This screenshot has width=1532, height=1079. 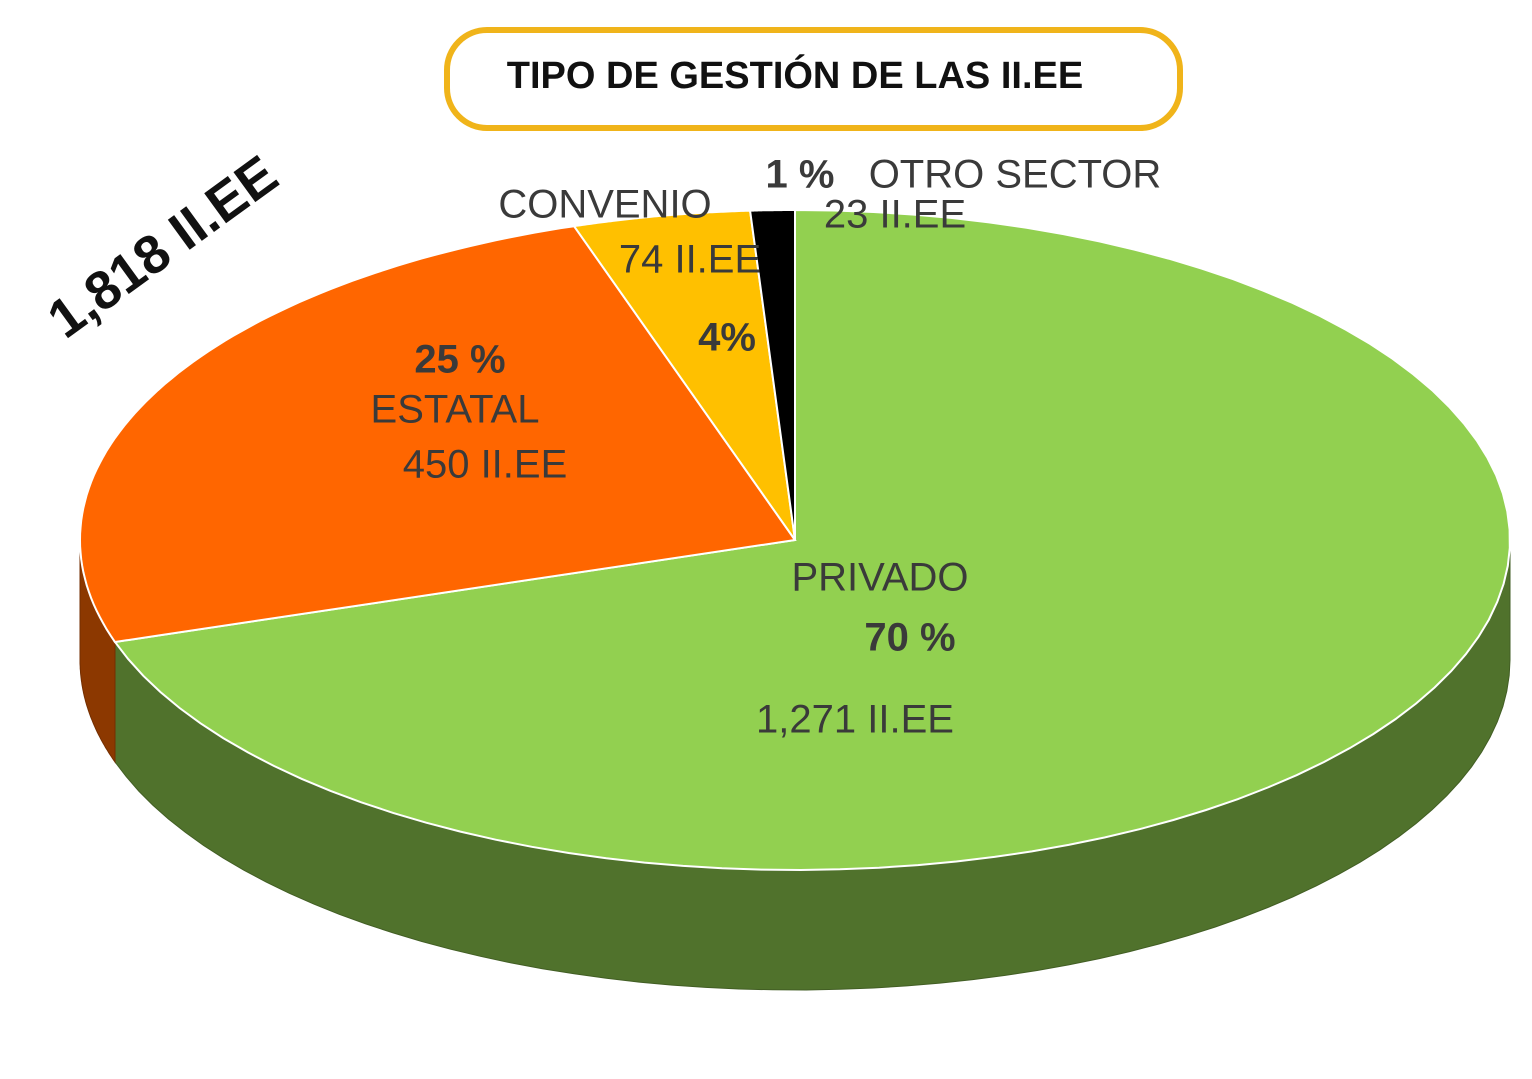 What do you see at coordinates (485, 465) in the screenshot?
I see `count-label: 450 II.EE` at bounding box center [485, 465].